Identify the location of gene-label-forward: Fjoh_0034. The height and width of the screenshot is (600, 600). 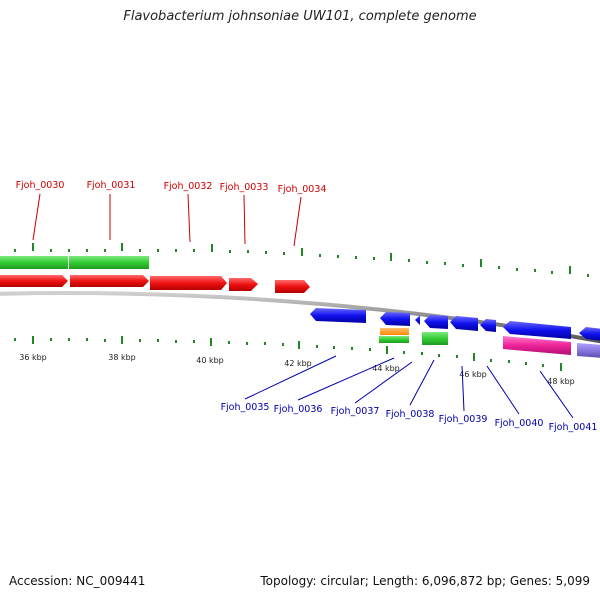
(302, 189).